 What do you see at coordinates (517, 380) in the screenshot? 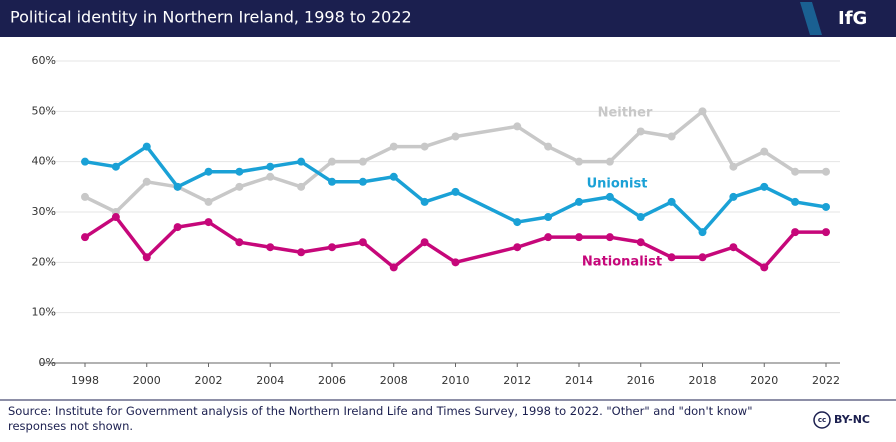
I see `x-tick-label: 2012` at bounding box center [517, 380].